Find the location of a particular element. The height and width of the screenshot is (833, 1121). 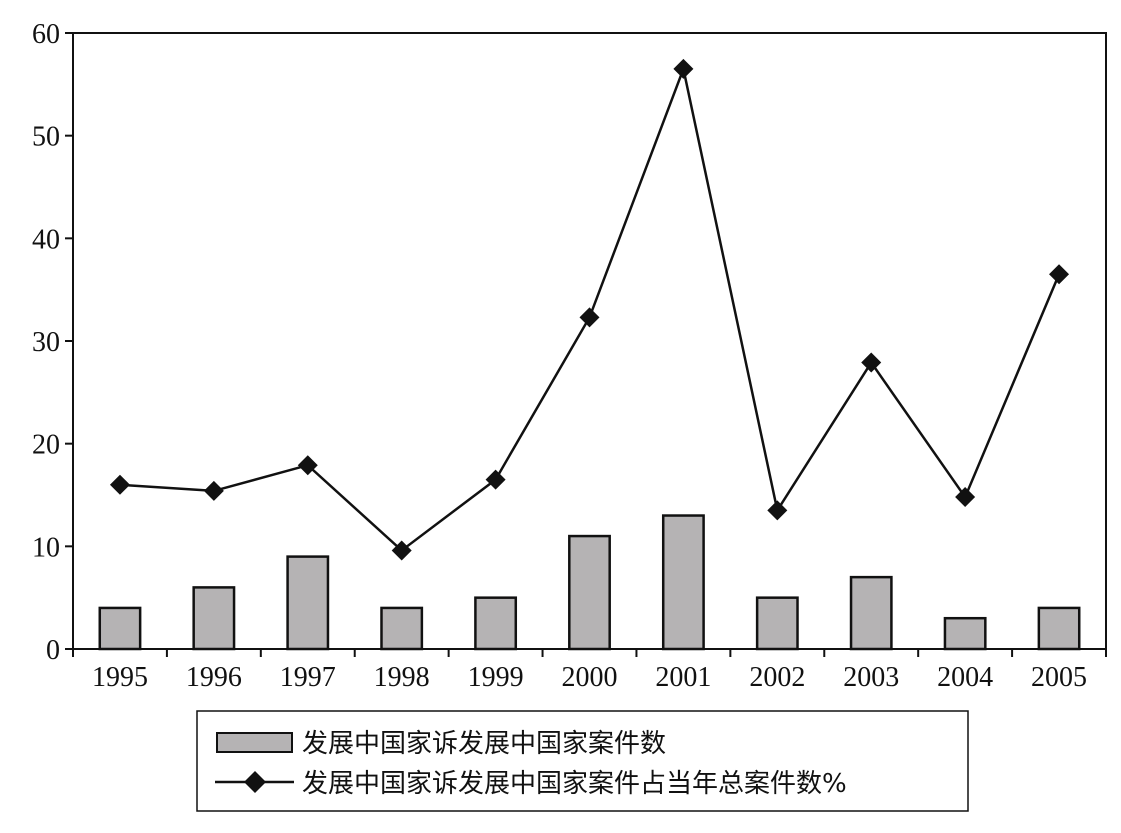

point-2004 is located at coordinates (965, 497).